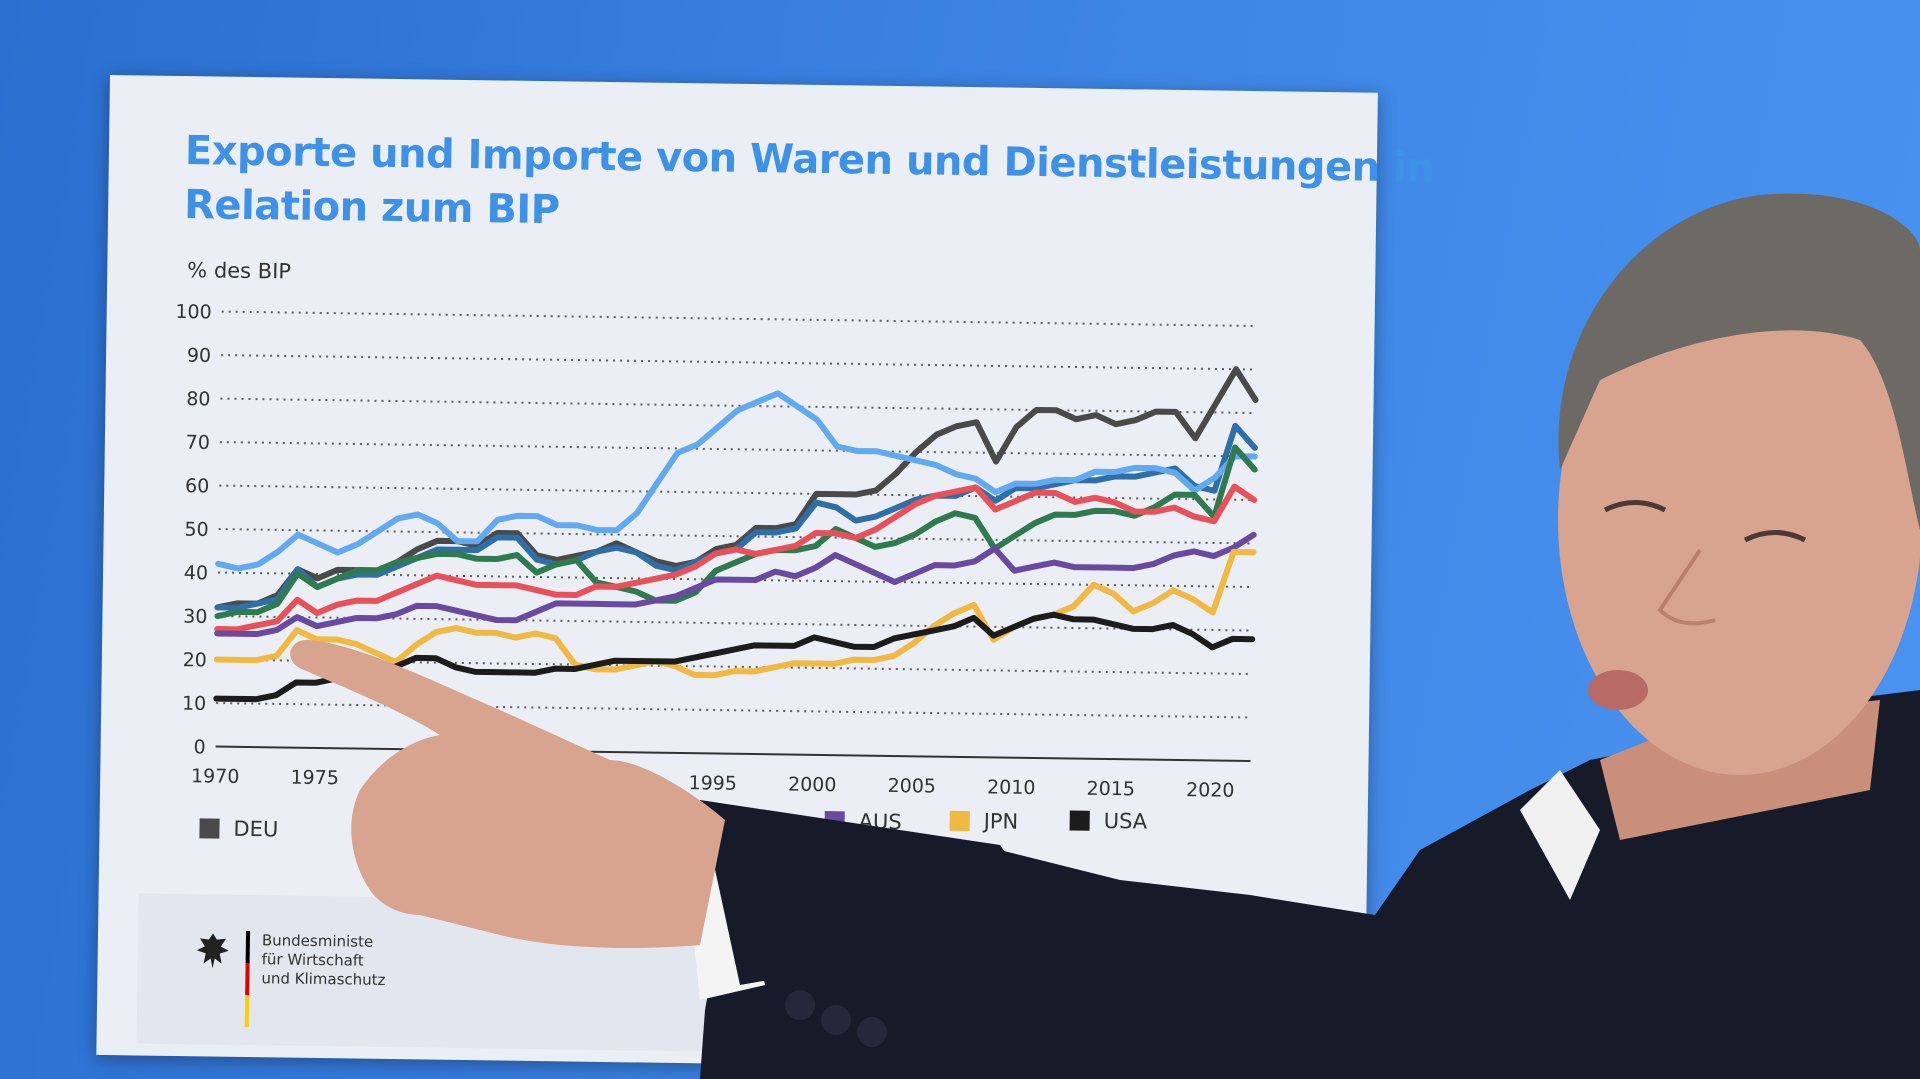  What do you see at coordinates (314, 778) in the screenshot?
I see `x-tick-label: 1975` at bounding box center [314, 778].